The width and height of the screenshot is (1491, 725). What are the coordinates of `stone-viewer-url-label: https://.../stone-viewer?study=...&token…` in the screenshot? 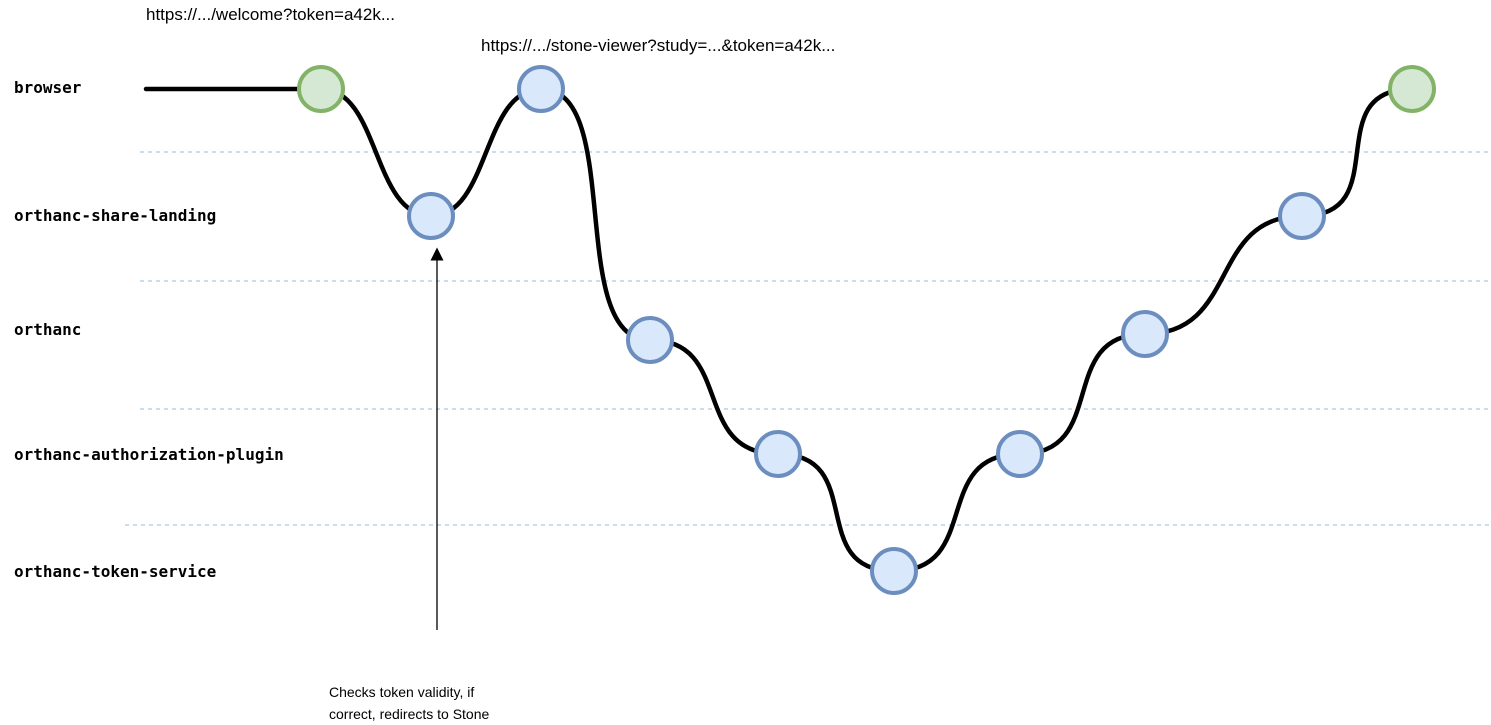 It's located at (658, 45).